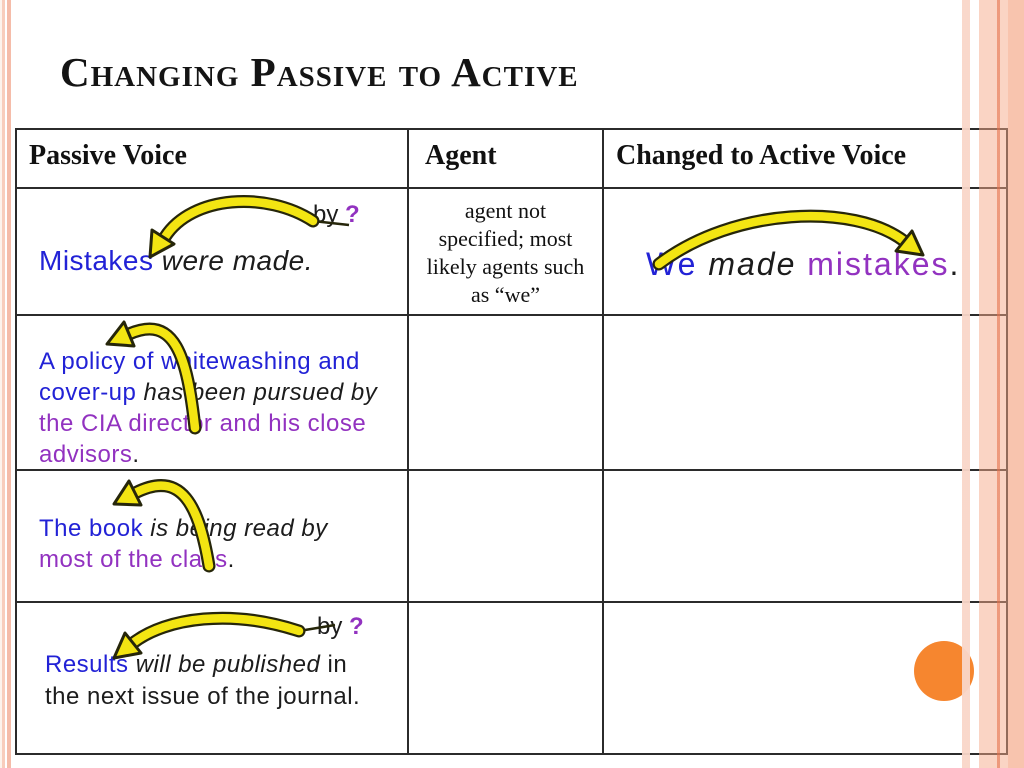 This screenshot has height=768, width=1024. What do you see at coordinates (6, 384) in the screenshot?
I see `left-border-stripes` at bounding box center [6, 384].